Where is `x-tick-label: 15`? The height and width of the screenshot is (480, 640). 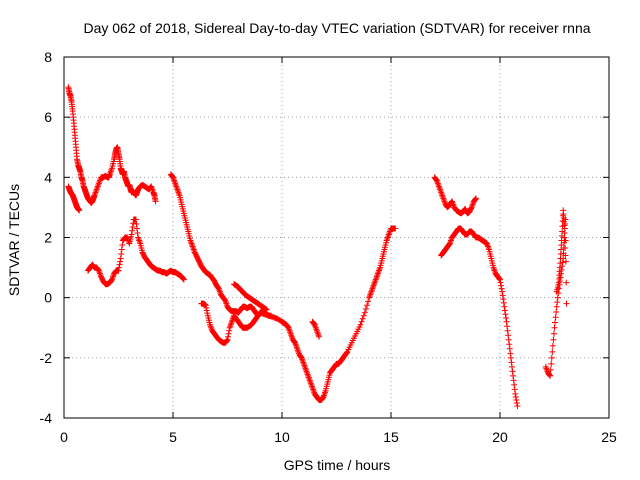 x-tick-label: 15 is located at coordinates (391, 437).